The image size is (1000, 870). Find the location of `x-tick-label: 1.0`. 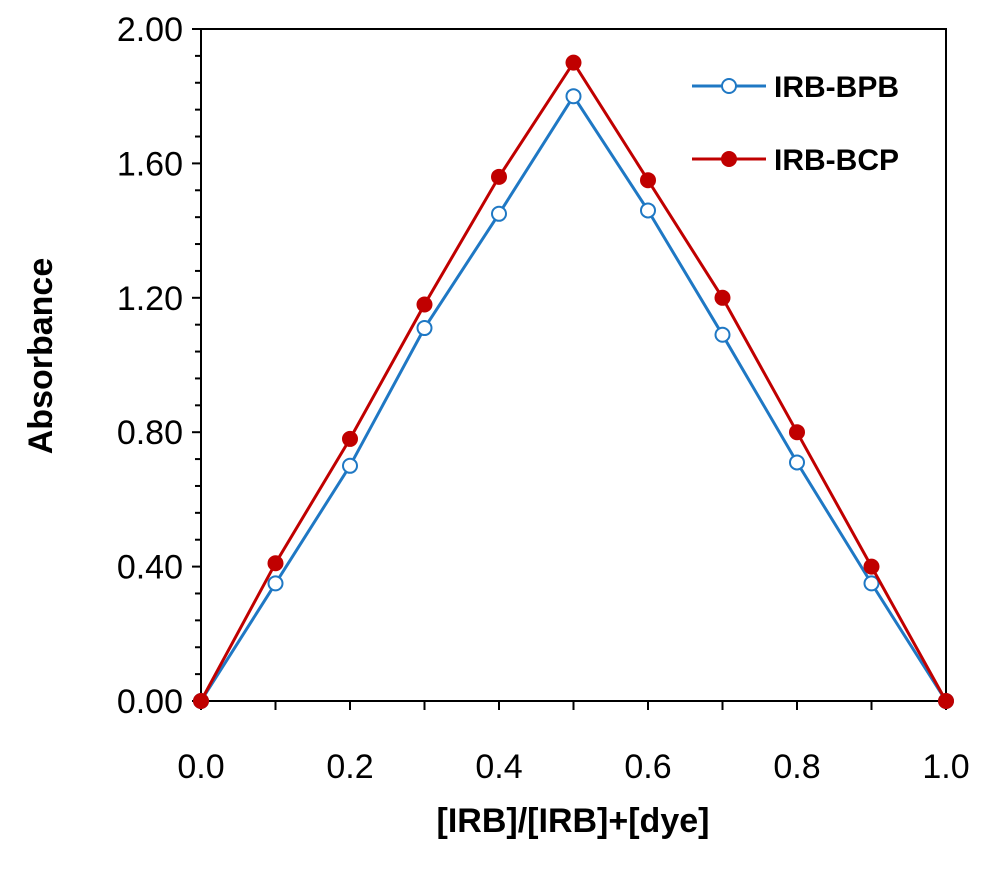

x-tick-label: 1.0 is located at coordinates (945, 767).